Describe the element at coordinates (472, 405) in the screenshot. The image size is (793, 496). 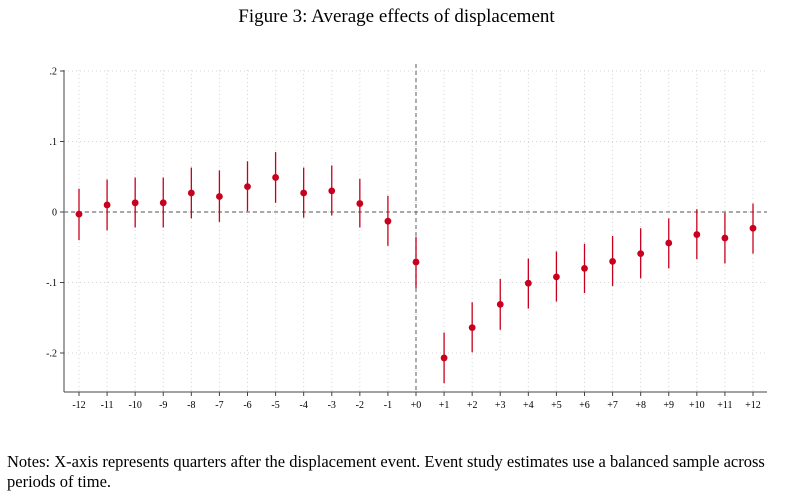
I see `x-tick-label: +2` at that location.